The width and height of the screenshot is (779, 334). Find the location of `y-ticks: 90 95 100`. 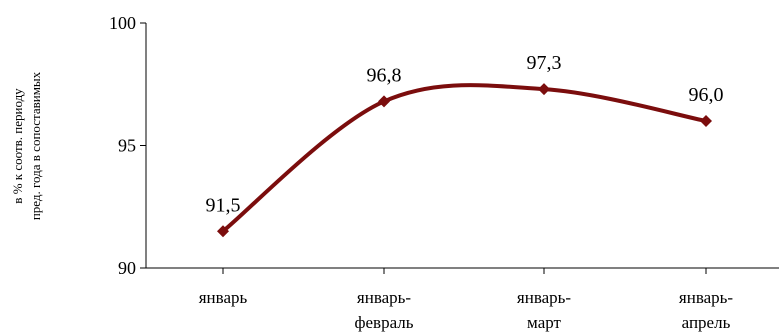

y-ticks: 90 95 100 is located at coordinates (127, 145).